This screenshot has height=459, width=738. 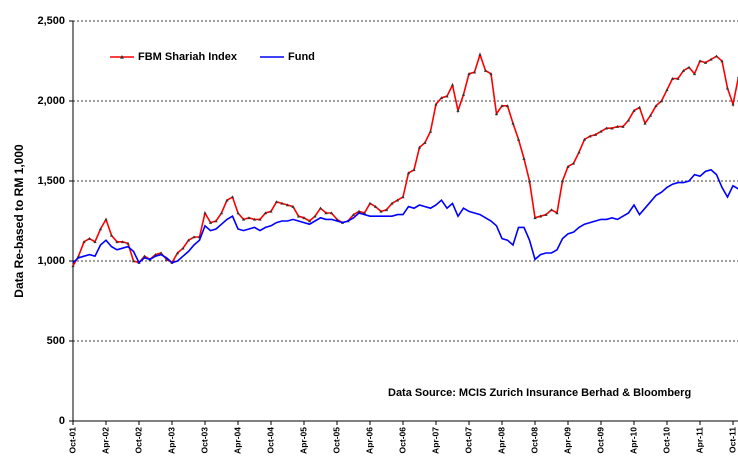 What do you see at coordinates (699, 440) in the screenshot?
I see `x-tick-label: Apr-11` at bounding box center [699, 440].